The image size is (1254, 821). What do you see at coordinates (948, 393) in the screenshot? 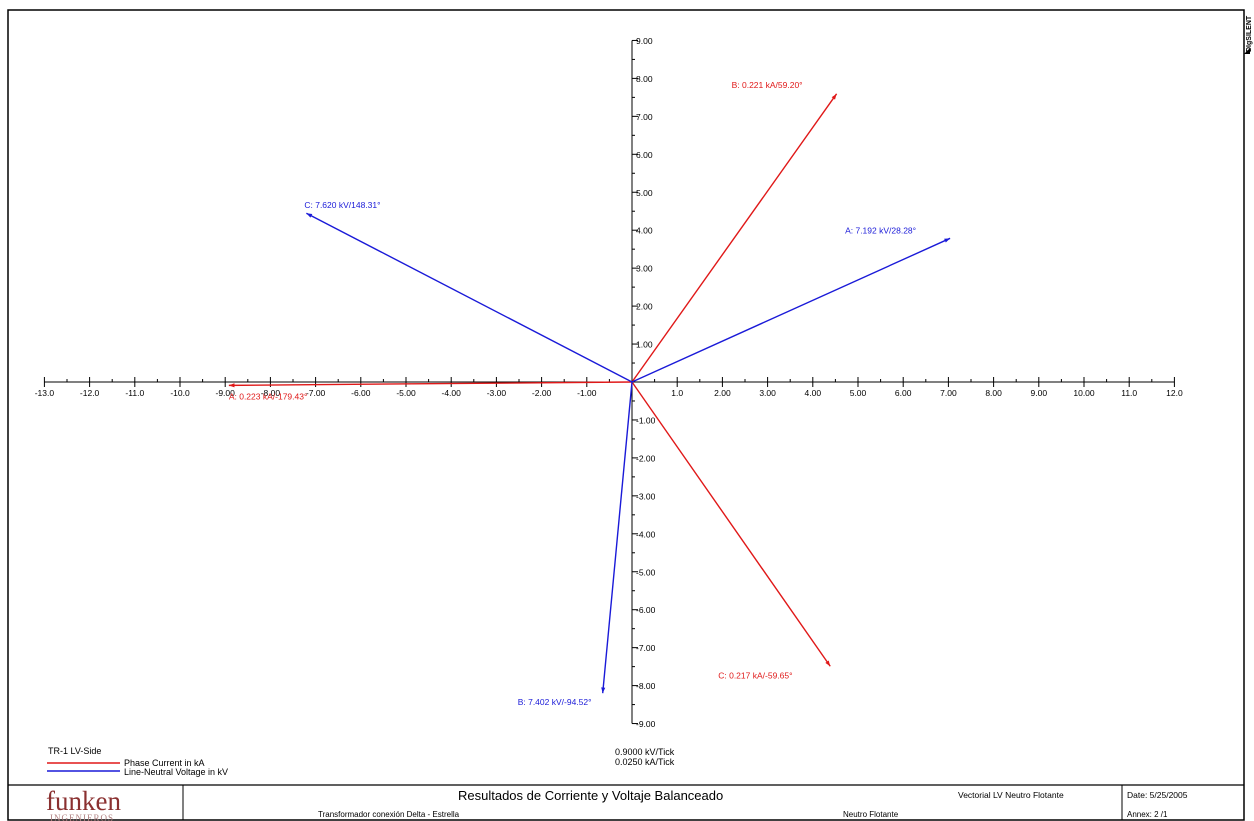
I see `x-tick-label: 7.00` at bounding box center [948, 393].